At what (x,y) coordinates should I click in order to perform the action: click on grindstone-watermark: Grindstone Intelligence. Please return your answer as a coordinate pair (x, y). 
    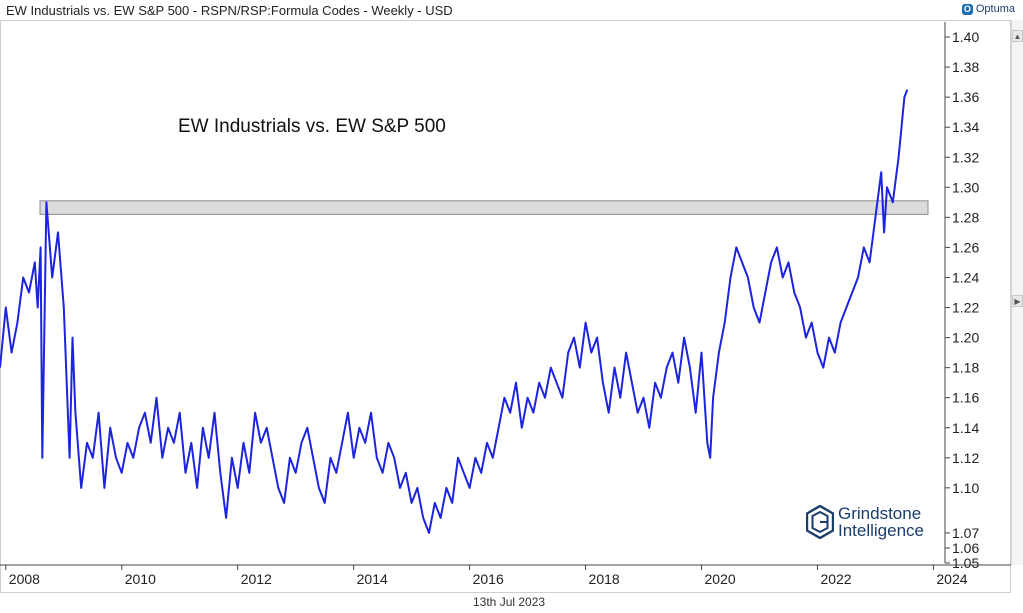
    Looking at the image, I should click on (865, 522).